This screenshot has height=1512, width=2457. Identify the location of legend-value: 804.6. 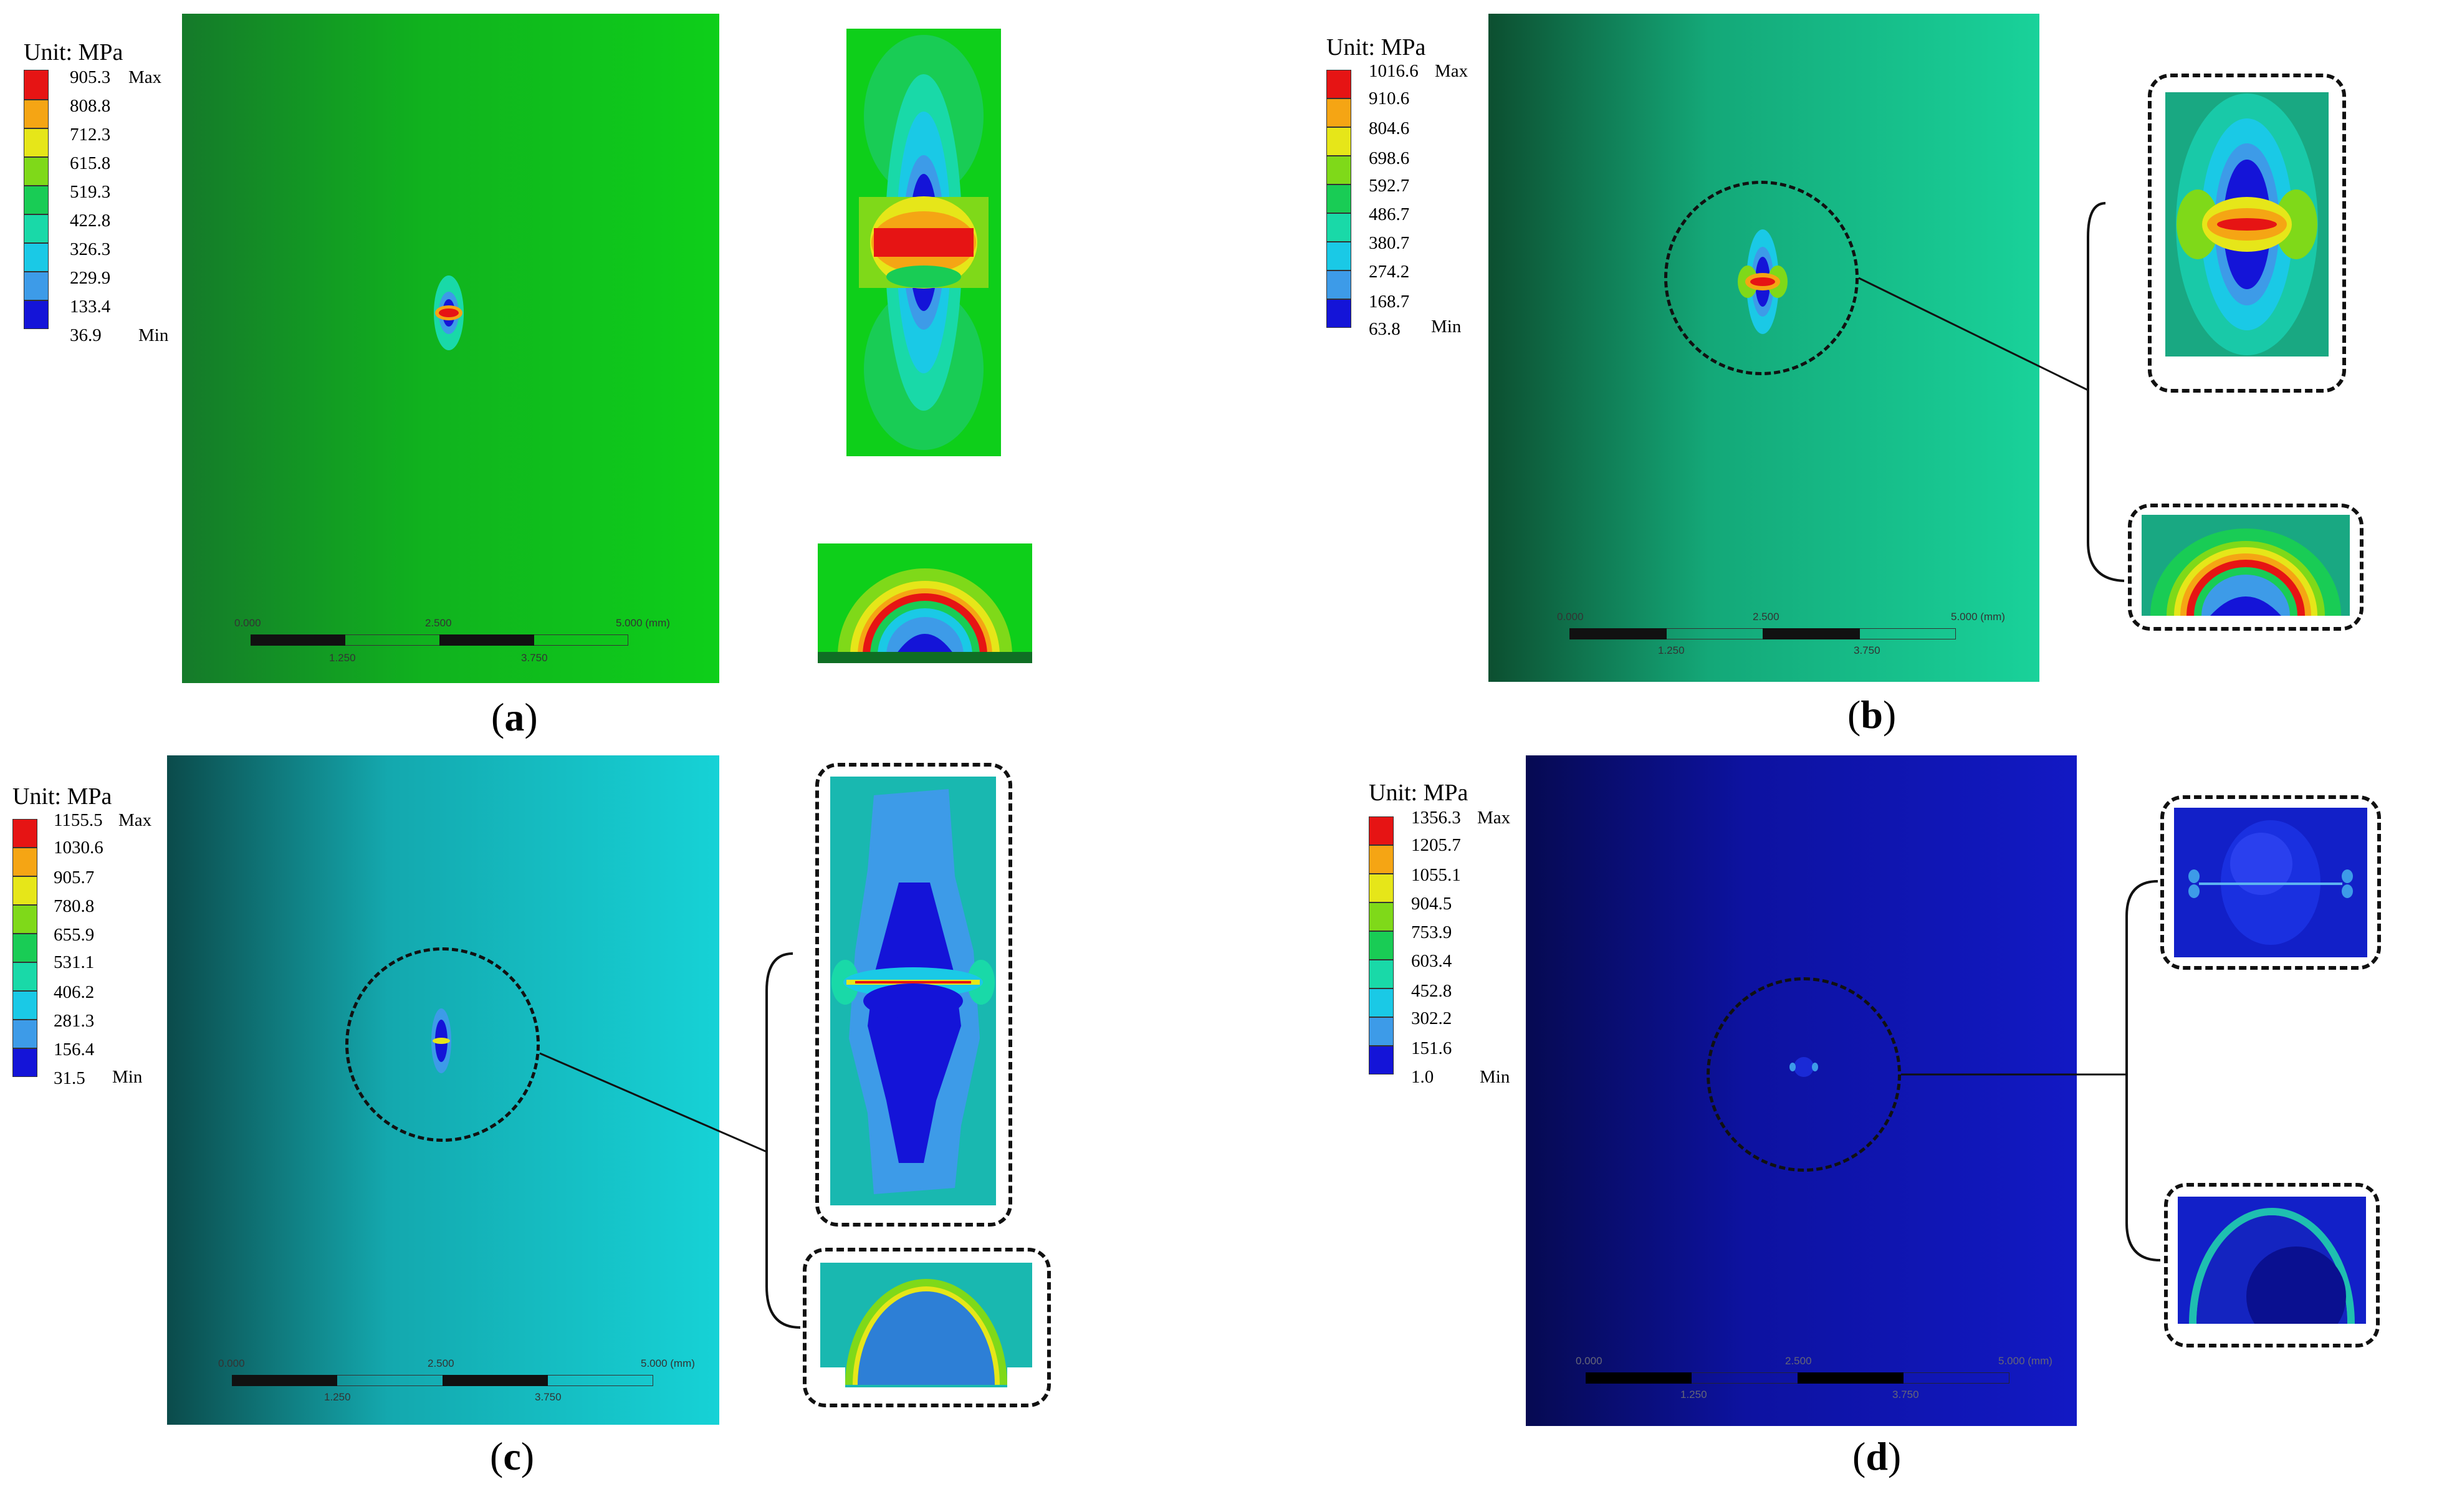
(1390, 128).